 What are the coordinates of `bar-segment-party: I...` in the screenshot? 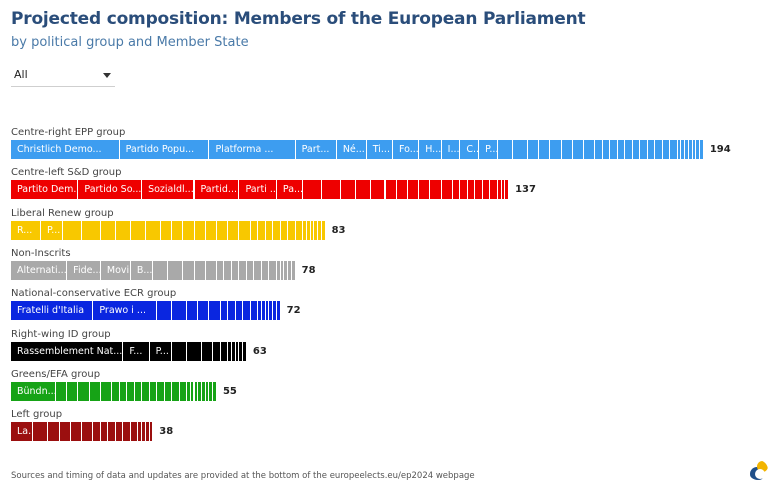 It's located at (451, 149).